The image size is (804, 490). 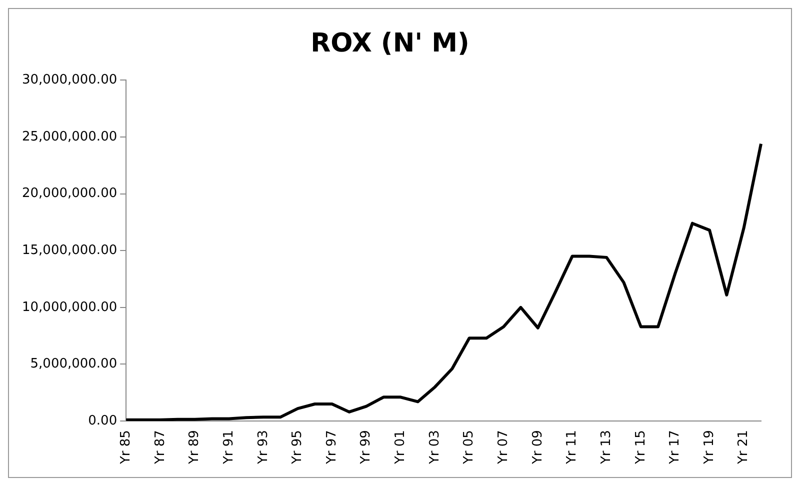 What do you see at coordinates (74, 364) in the screenshot?
I see `y-tick-label: 5,000,000.00` at bounding box center [74, 364].